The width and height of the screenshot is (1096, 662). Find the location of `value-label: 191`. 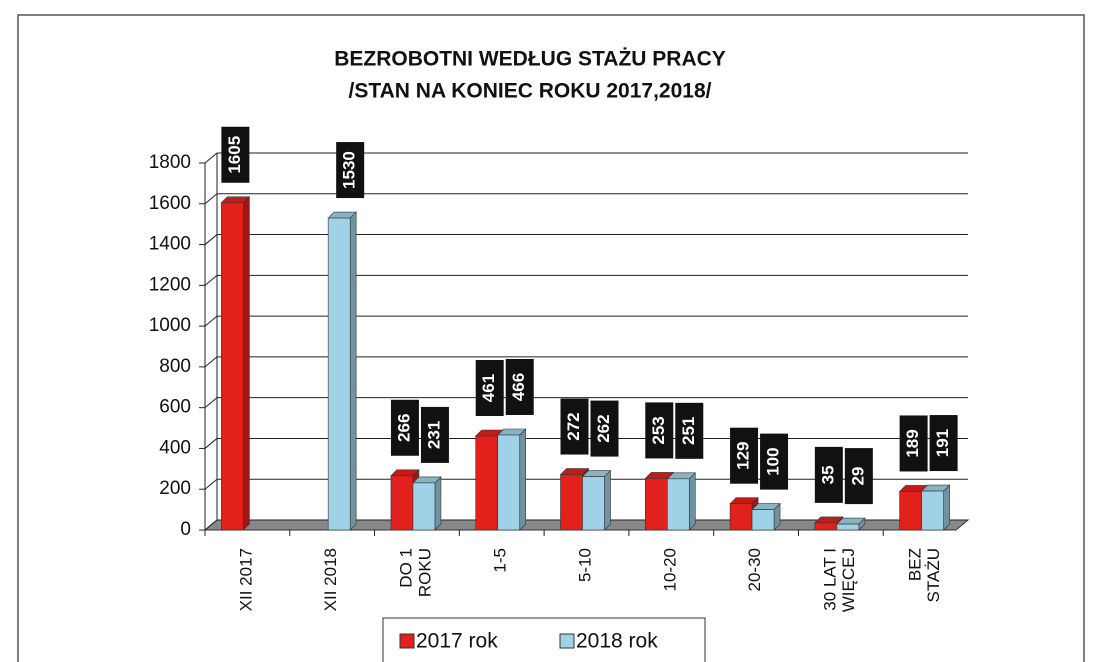

value-label: 191 is located at coordinates (942, 443).